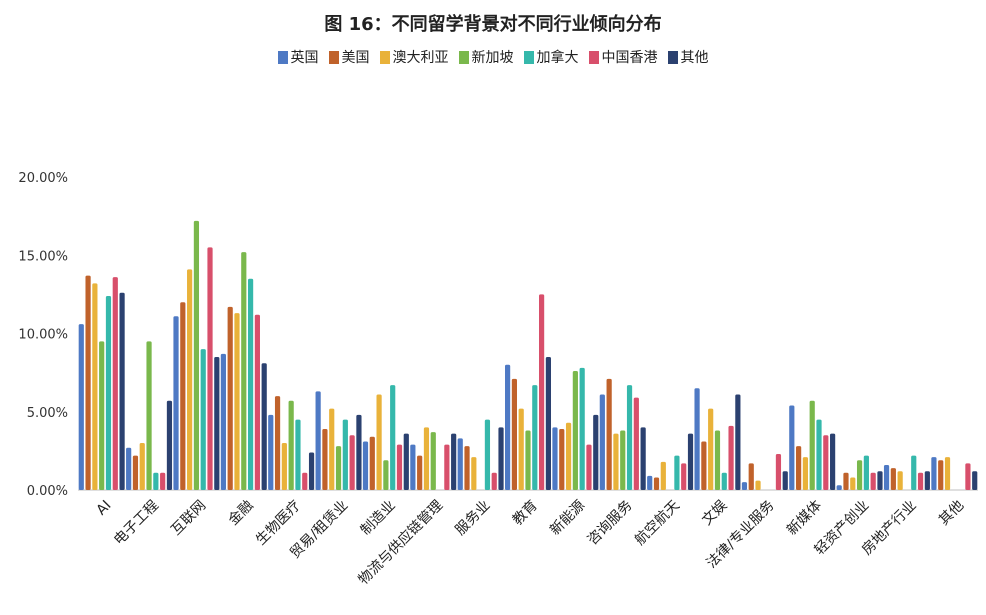  I want to click on x-tick-label: 金融, so click(241, 513).